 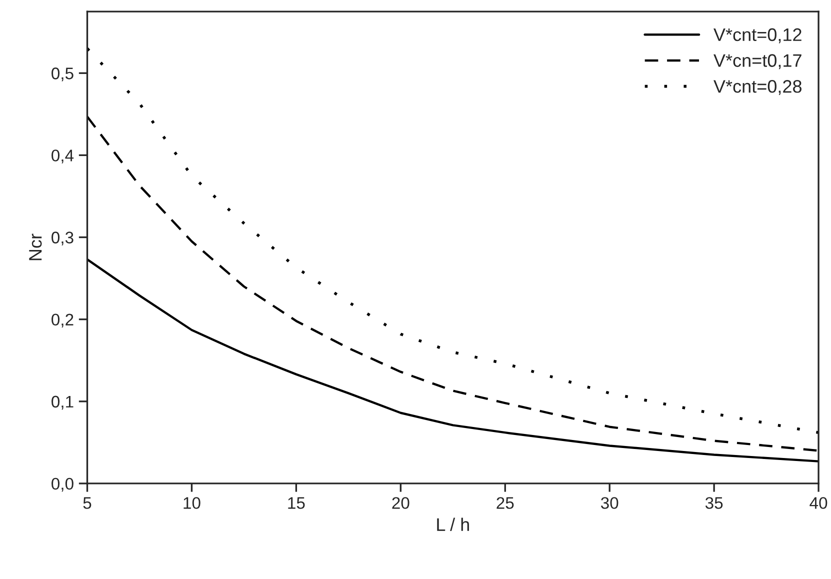 I want to click on x-tick-label: 10, so click(x=192, y=503).